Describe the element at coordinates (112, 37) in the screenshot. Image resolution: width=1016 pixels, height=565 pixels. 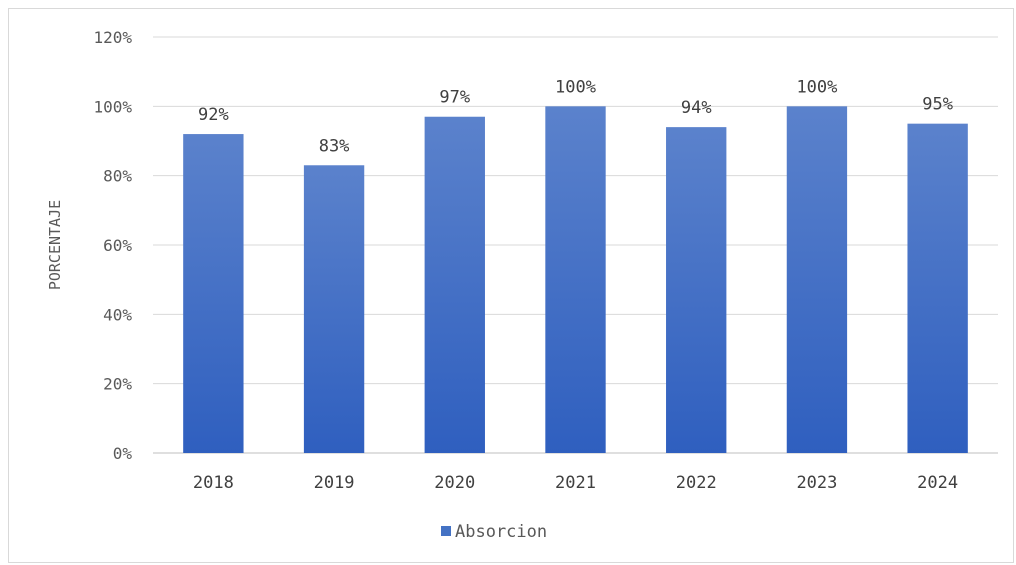
I see `y-tick-label: 120%` at that location.